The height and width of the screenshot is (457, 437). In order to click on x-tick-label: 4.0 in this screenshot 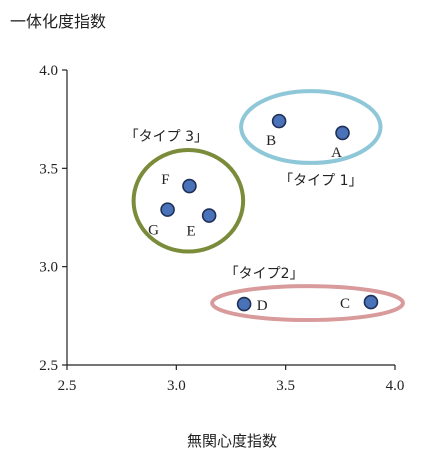, I will do `click(395, 386)`.